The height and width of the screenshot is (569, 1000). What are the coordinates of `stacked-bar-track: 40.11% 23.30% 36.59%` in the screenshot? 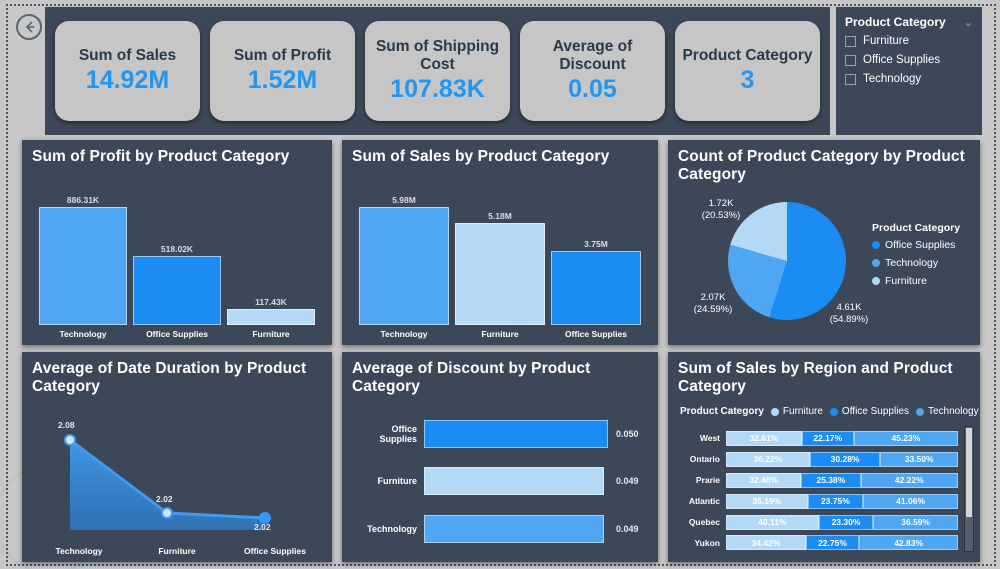 It's located at (842, 522).